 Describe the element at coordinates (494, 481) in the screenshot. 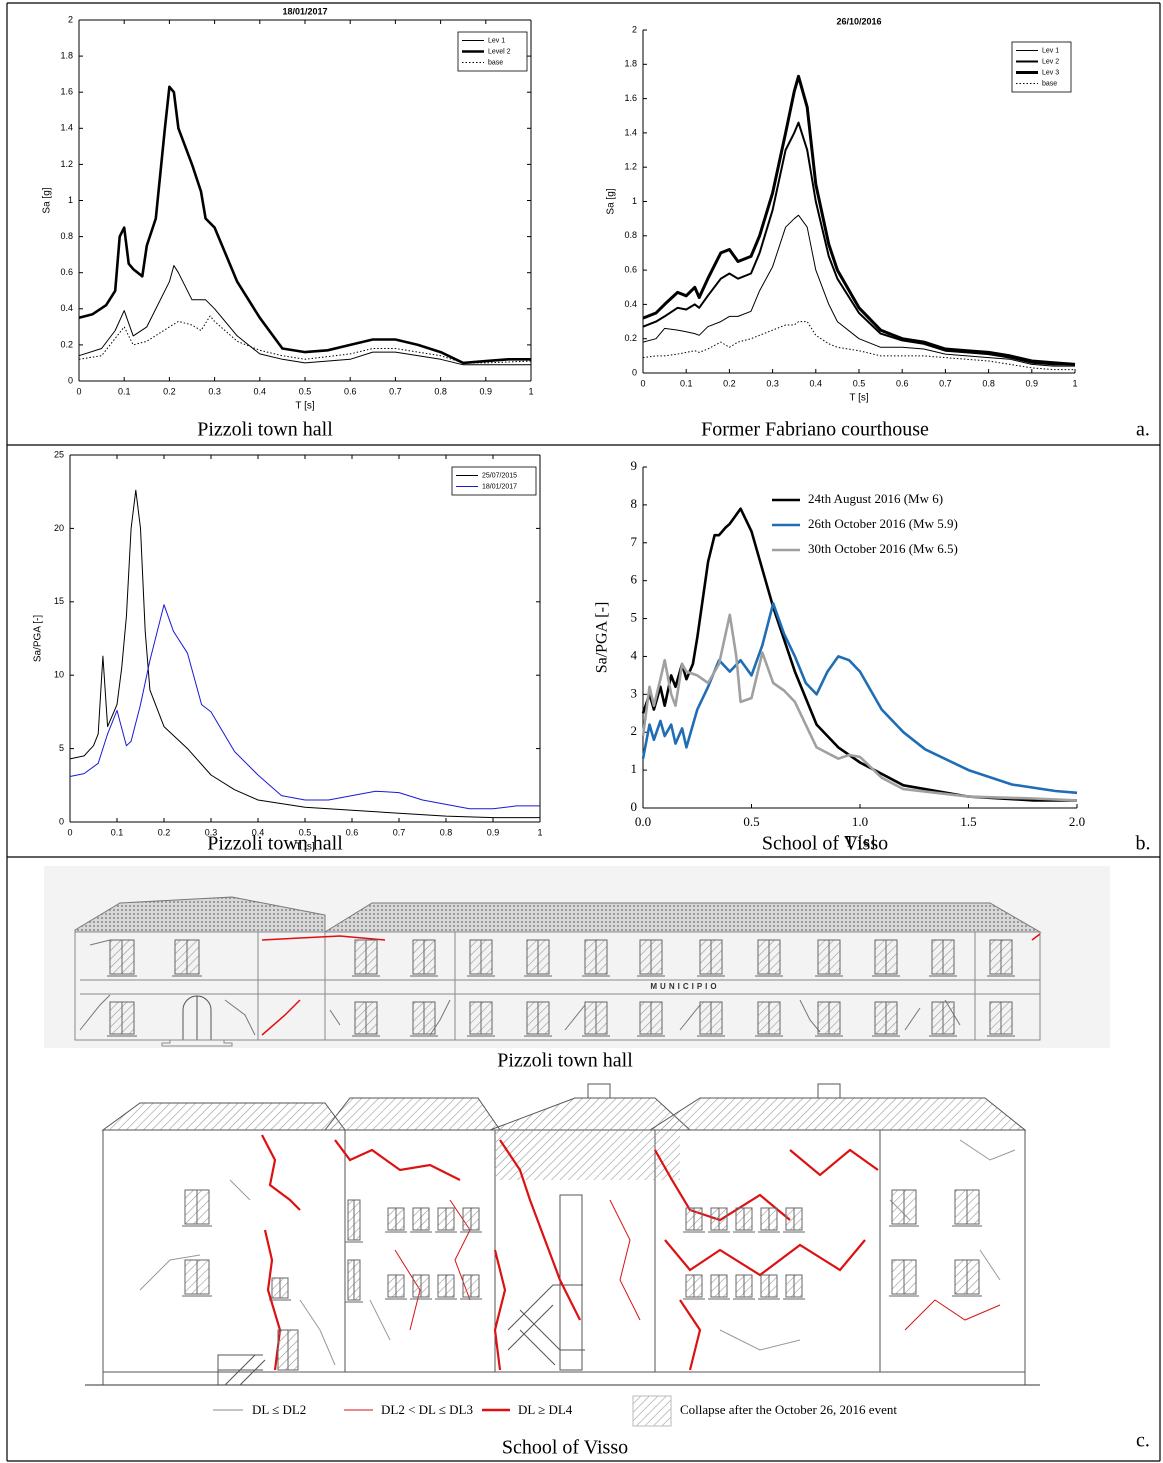

I see `legend-frame` at that location.